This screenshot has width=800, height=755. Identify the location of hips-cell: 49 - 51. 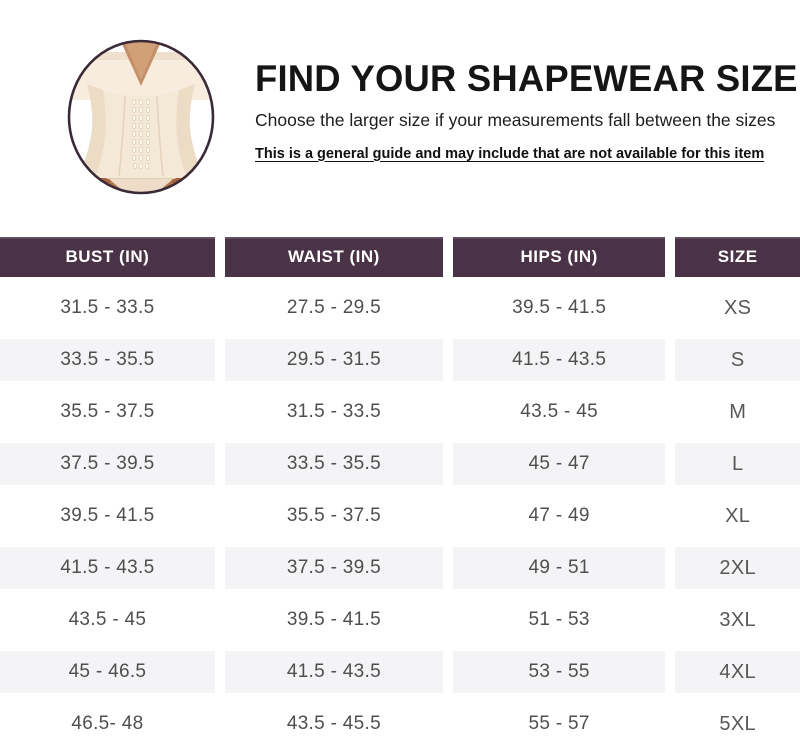
(559, 568).